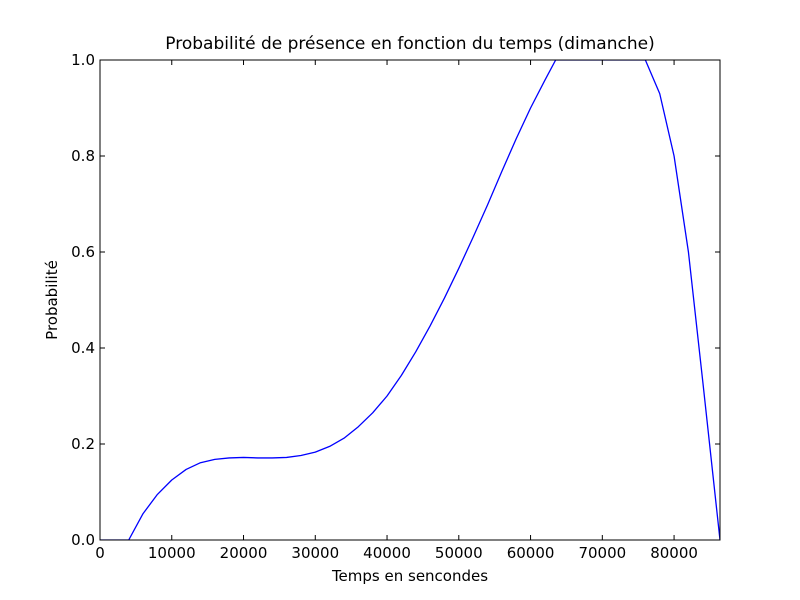 Image resolution: width=800 pixels, height=600 pixels. Describe the element at coordinates (83, 444) in the screenshot. I see `y-tick-label: 0.2` at that location.